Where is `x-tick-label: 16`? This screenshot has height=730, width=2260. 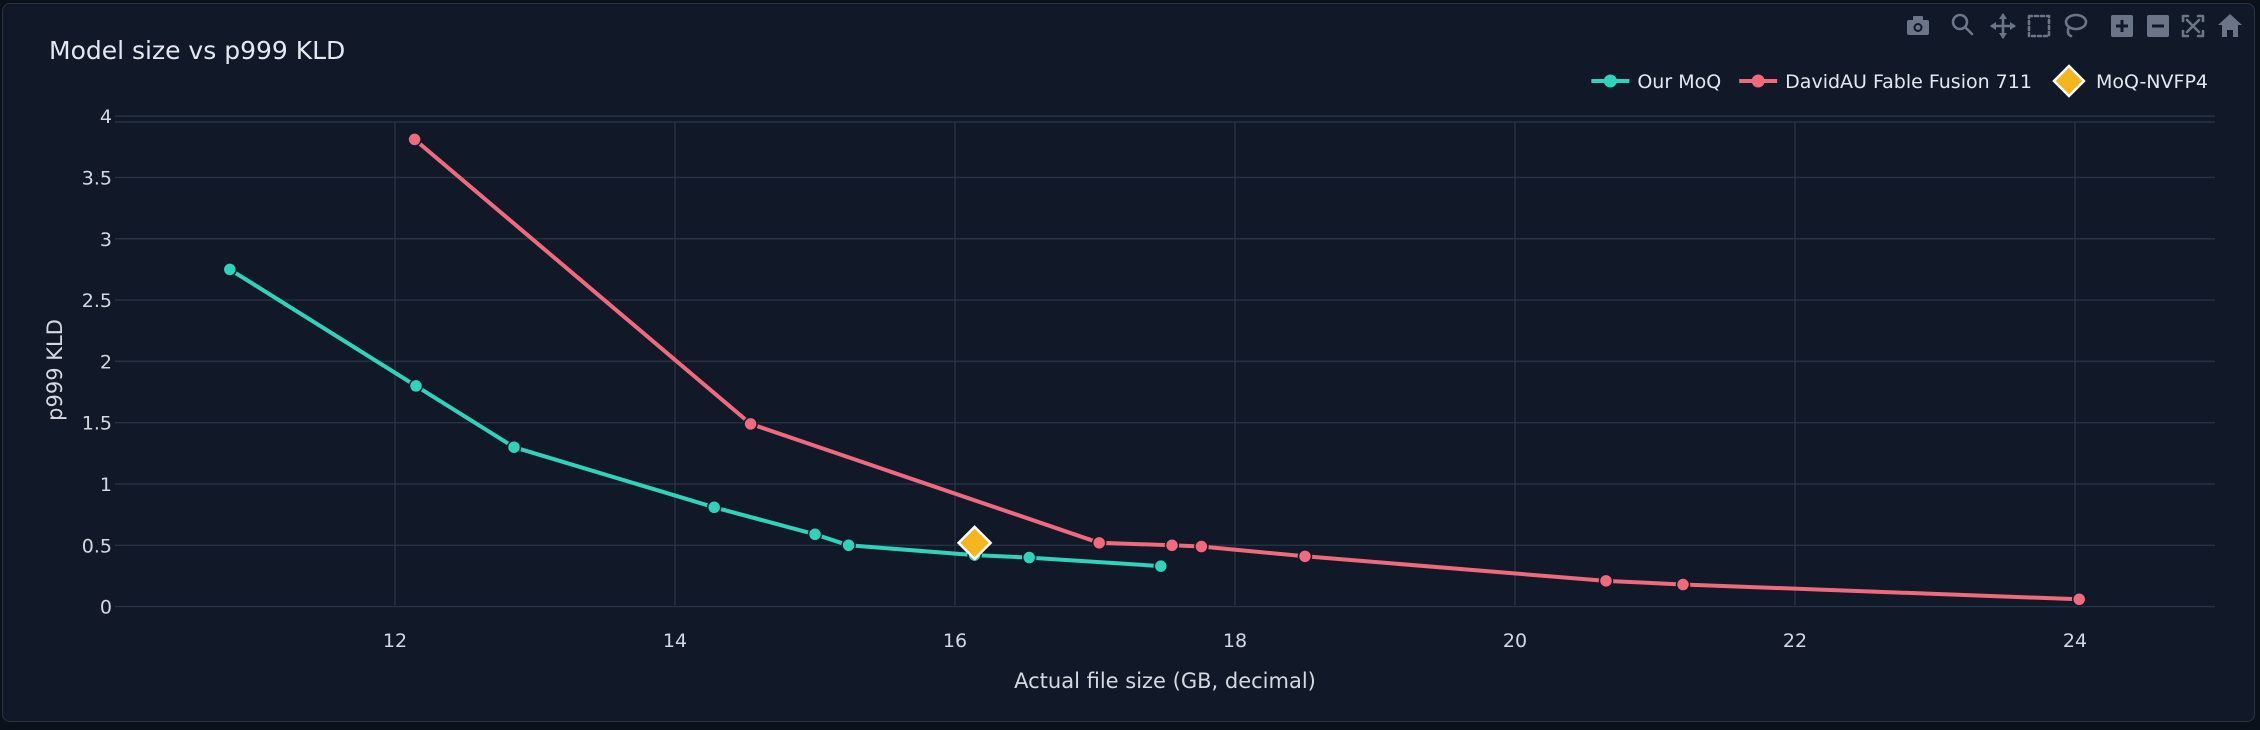
x-tick-label: 16 is located at coordinates (955, 641).